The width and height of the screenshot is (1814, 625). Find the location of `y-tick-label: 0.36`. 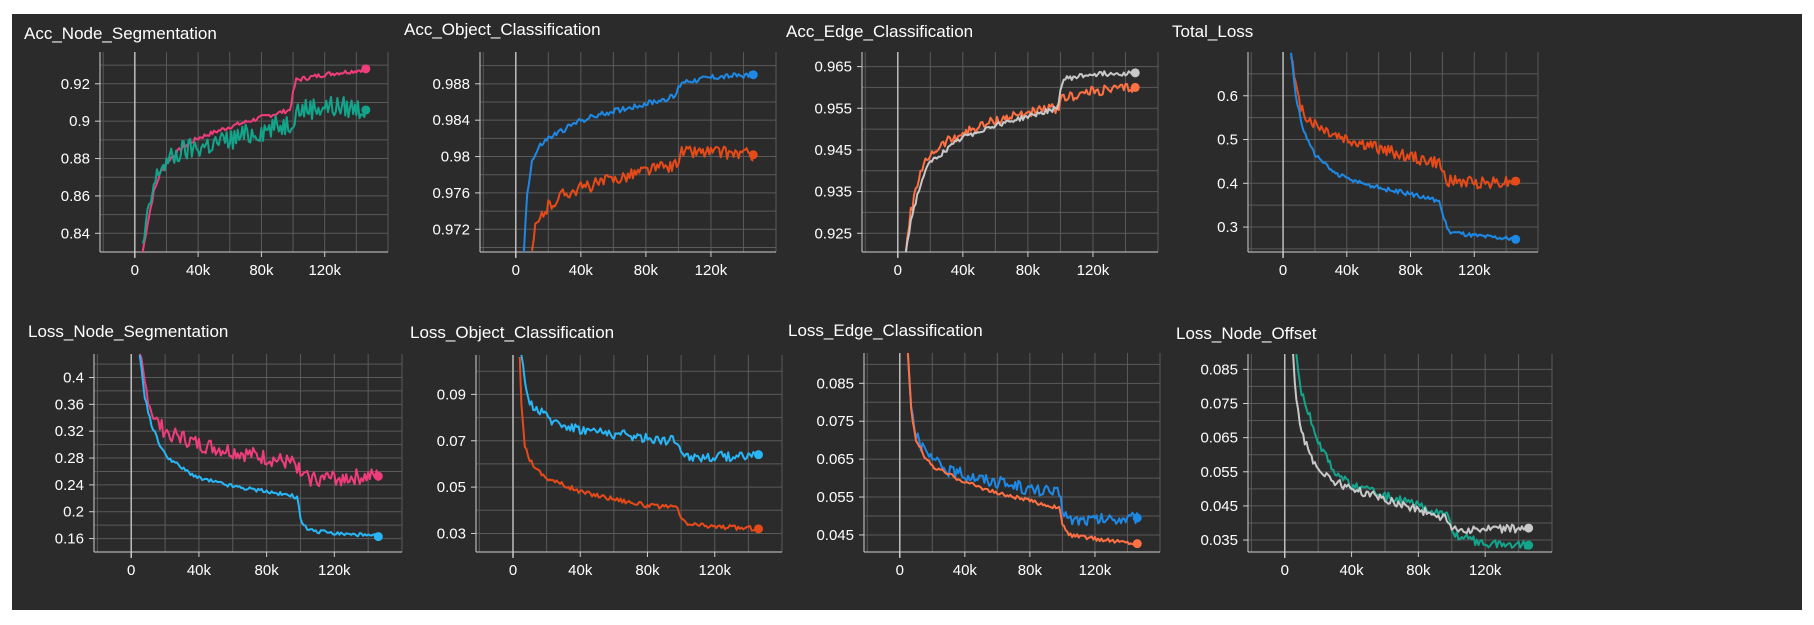

y-tick-label: 0.36 is located at coordinates (69, 404).